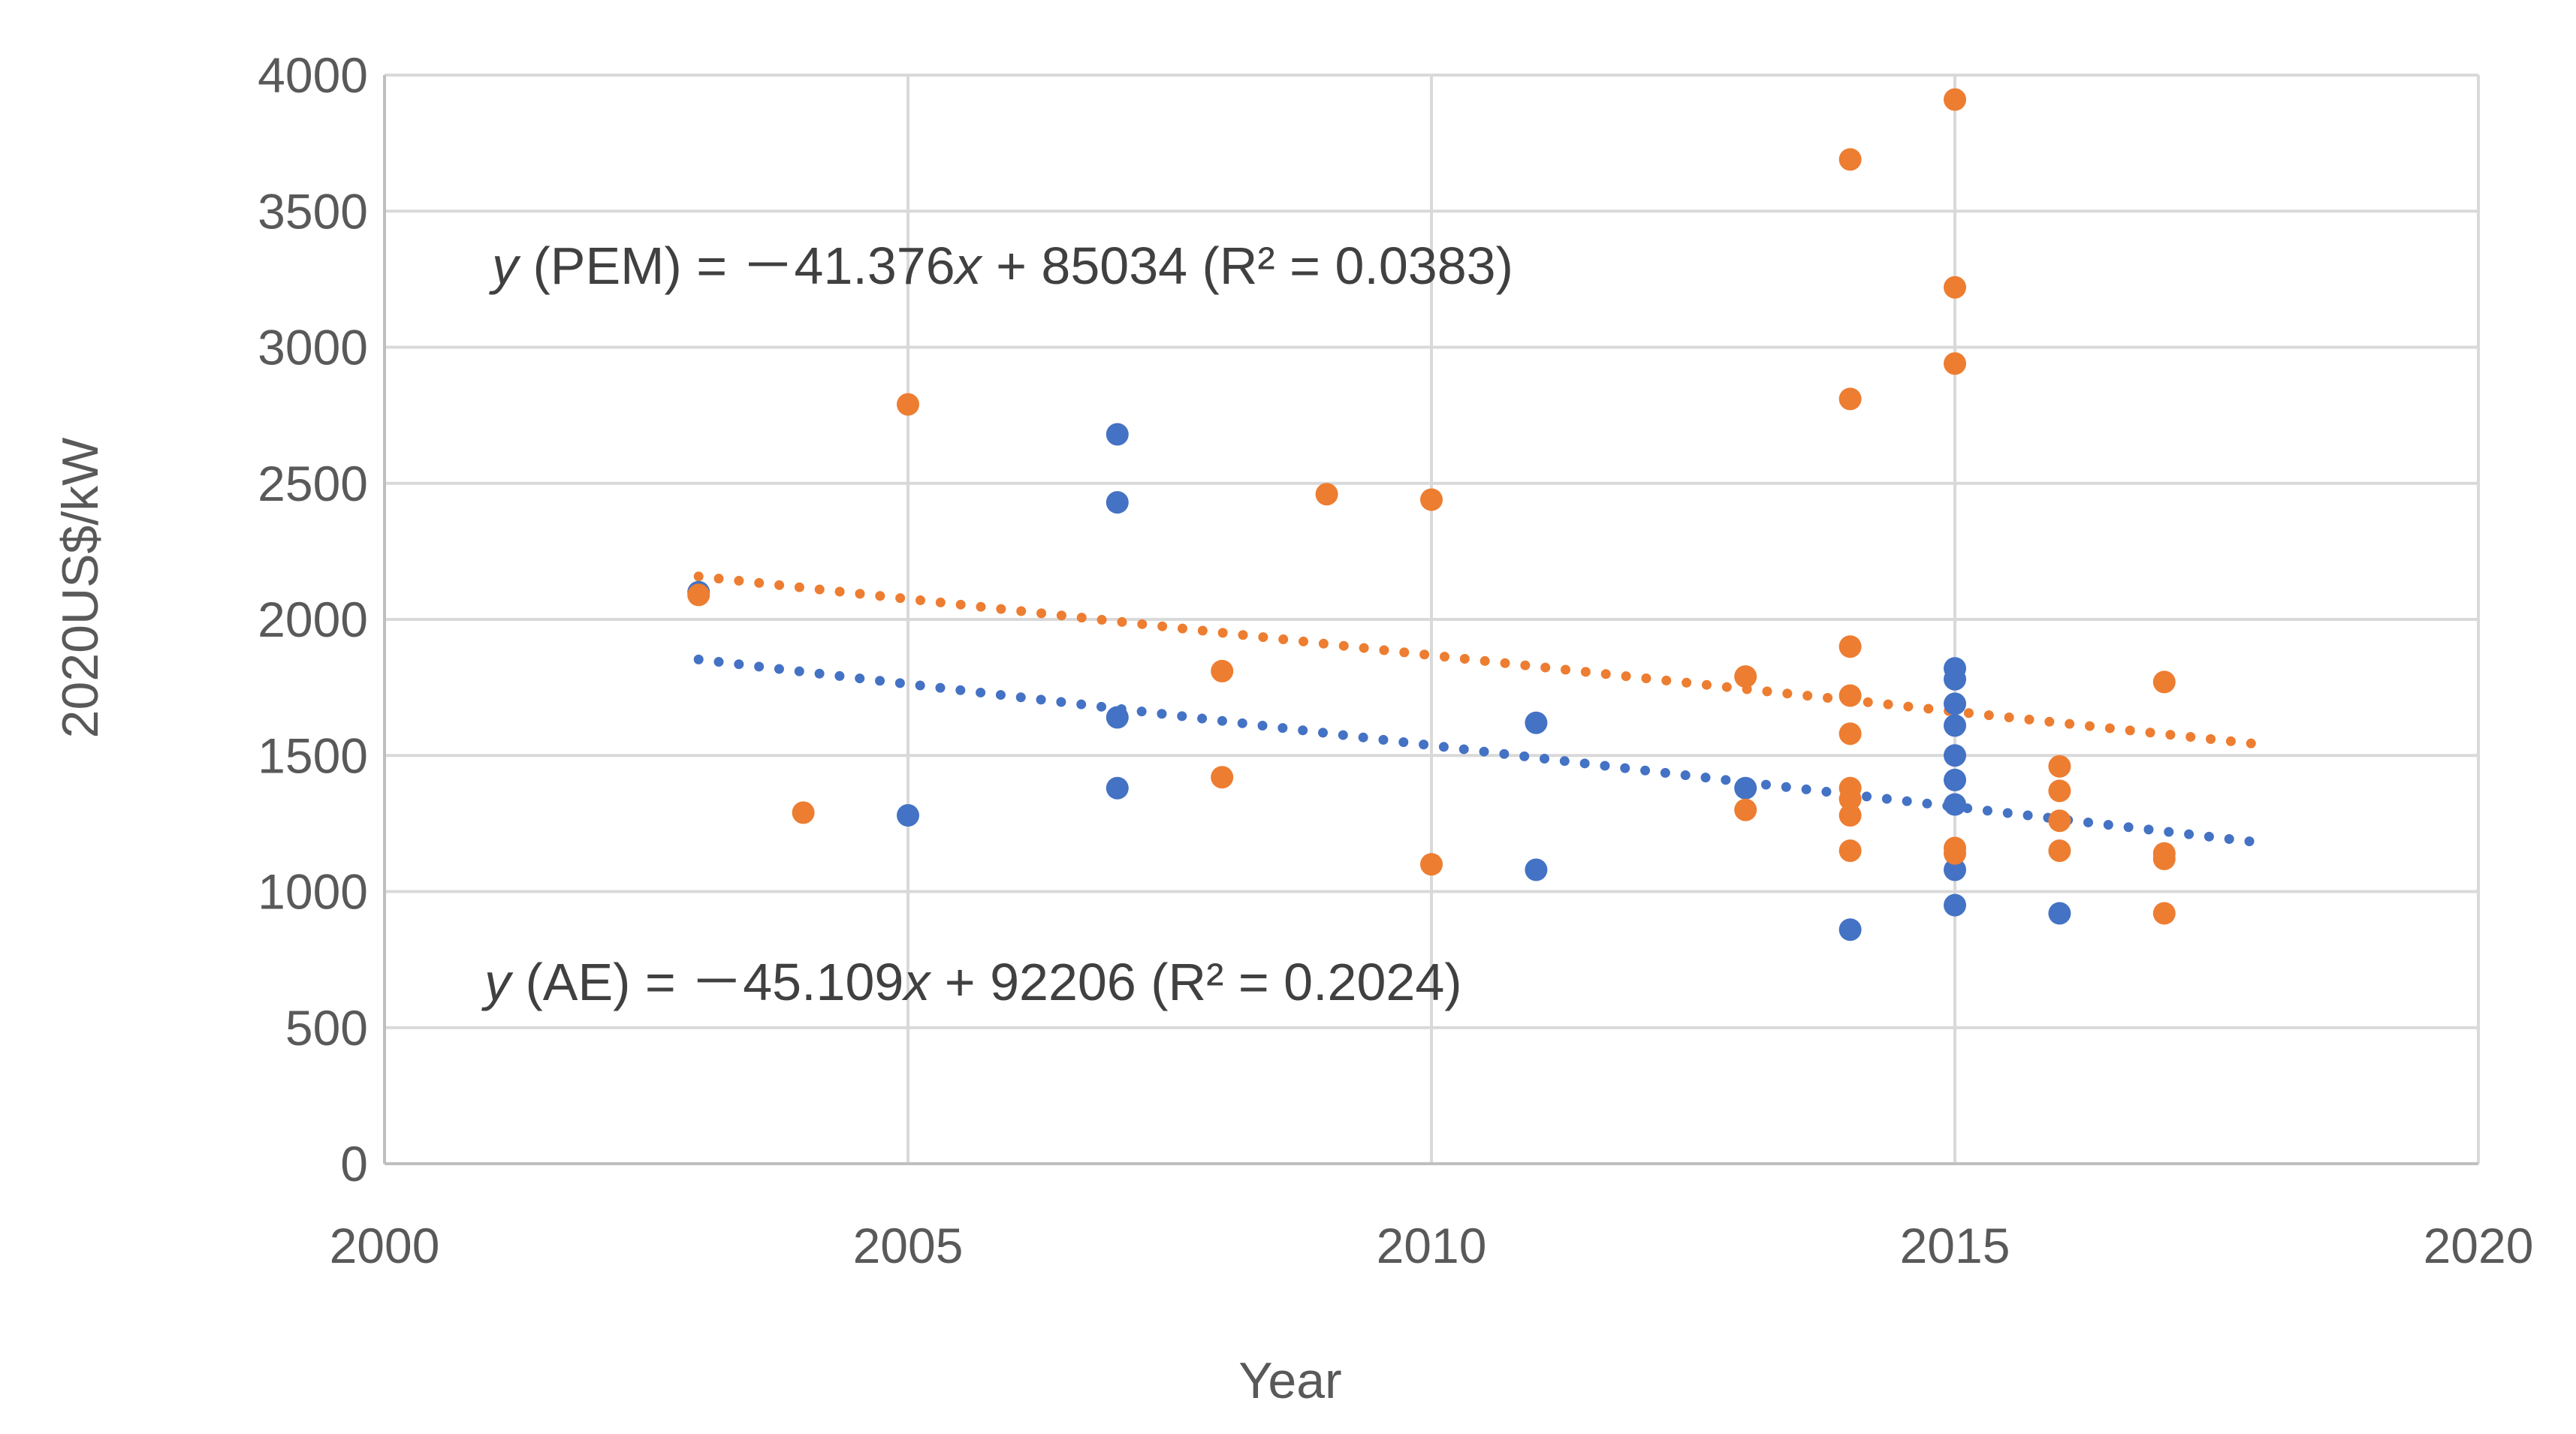 The width and height of the screenshot is (2576, 1434). I want to click on x-axis-title: Year, so click(1289, 1380).